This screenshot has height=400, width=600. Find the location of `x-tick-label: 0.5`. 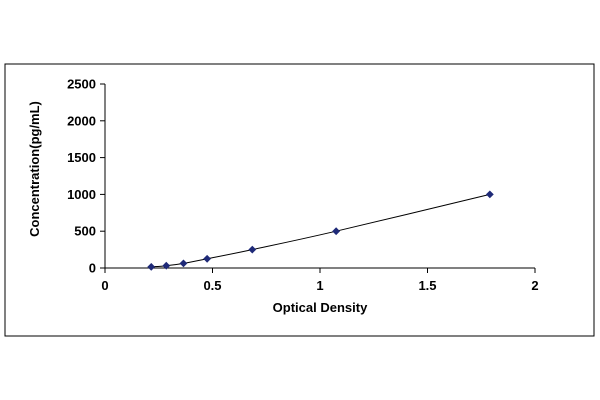

x-tick-label: 0.5 is located at coordinates (212, 285).